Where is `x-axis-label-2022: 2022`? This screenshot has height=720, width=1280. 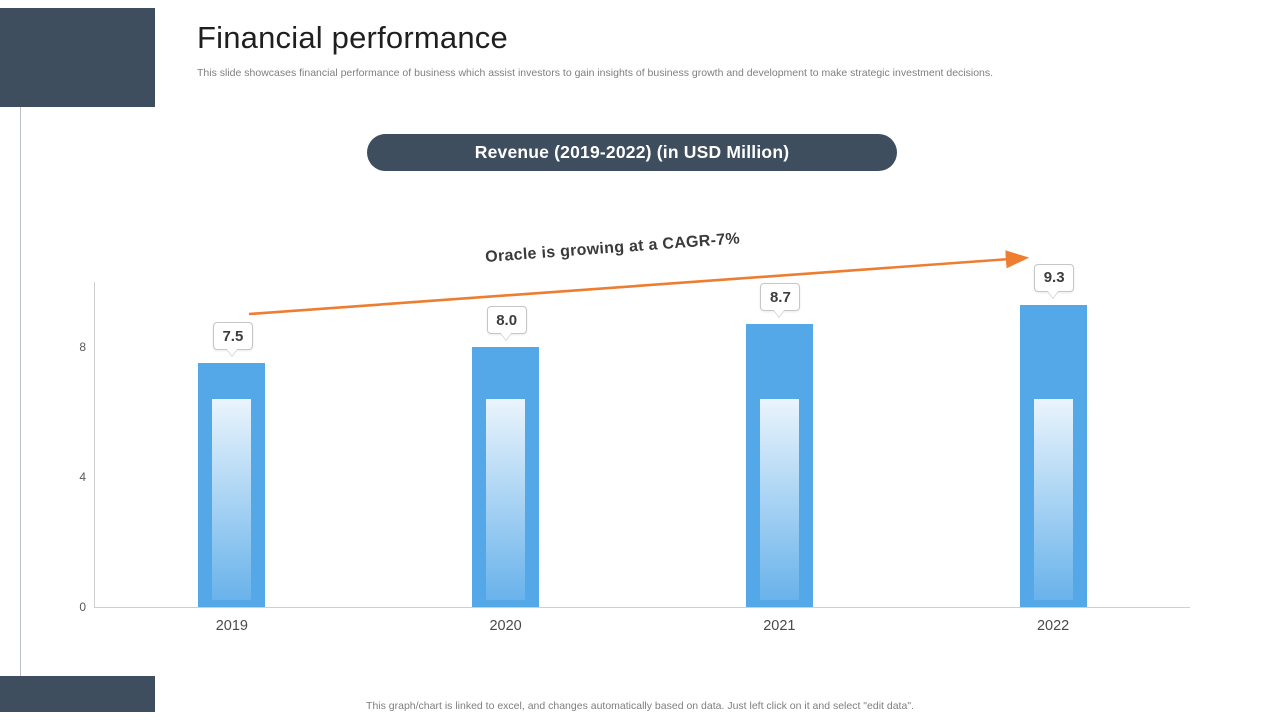
x-axis-label-2022: 2022 is located at coordinates (1053, 626).